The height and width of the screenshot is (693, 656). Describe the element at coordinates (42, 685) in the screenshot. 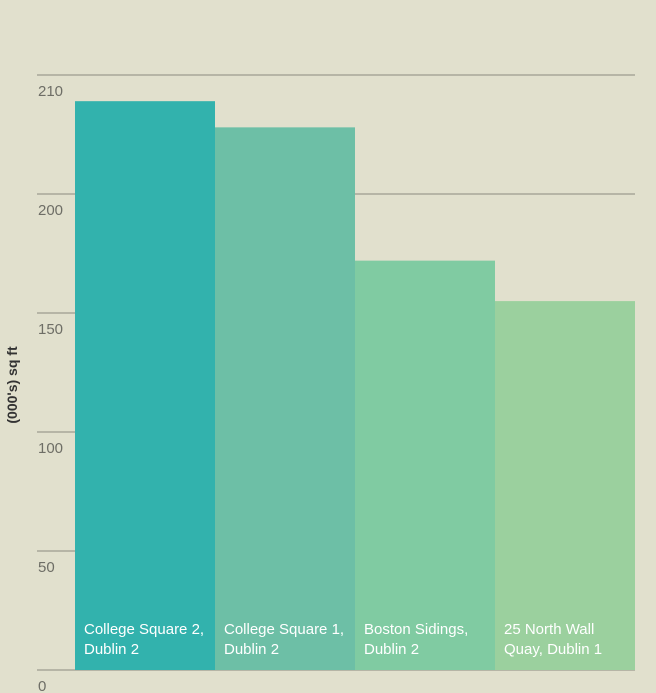

I see `y-tick-label: 0` at that location.